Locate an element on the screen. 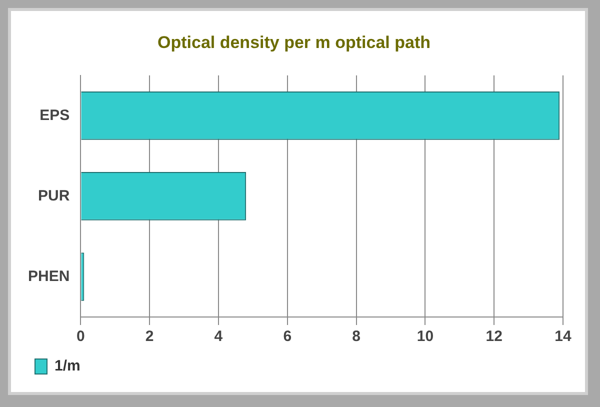 The image size is (600, 407). x-tick-label: 0 is located at coordinates (80, 337).